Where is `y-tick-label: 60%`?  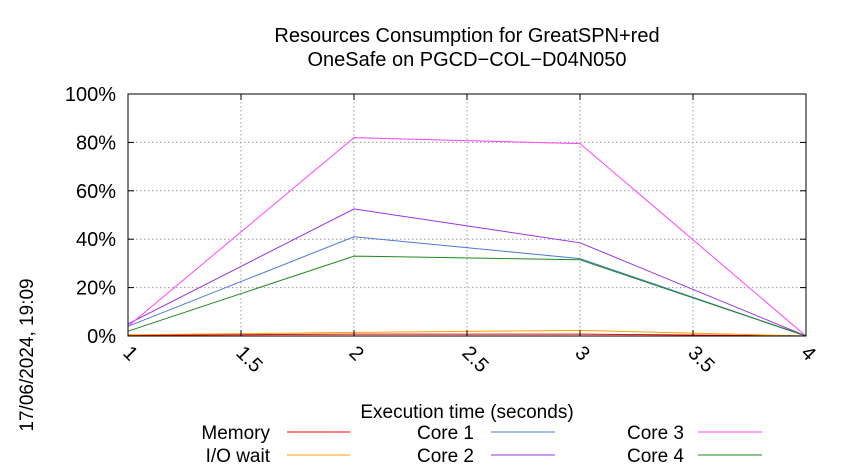
y-tick-label: 60% is located at coordinates (96, 192).